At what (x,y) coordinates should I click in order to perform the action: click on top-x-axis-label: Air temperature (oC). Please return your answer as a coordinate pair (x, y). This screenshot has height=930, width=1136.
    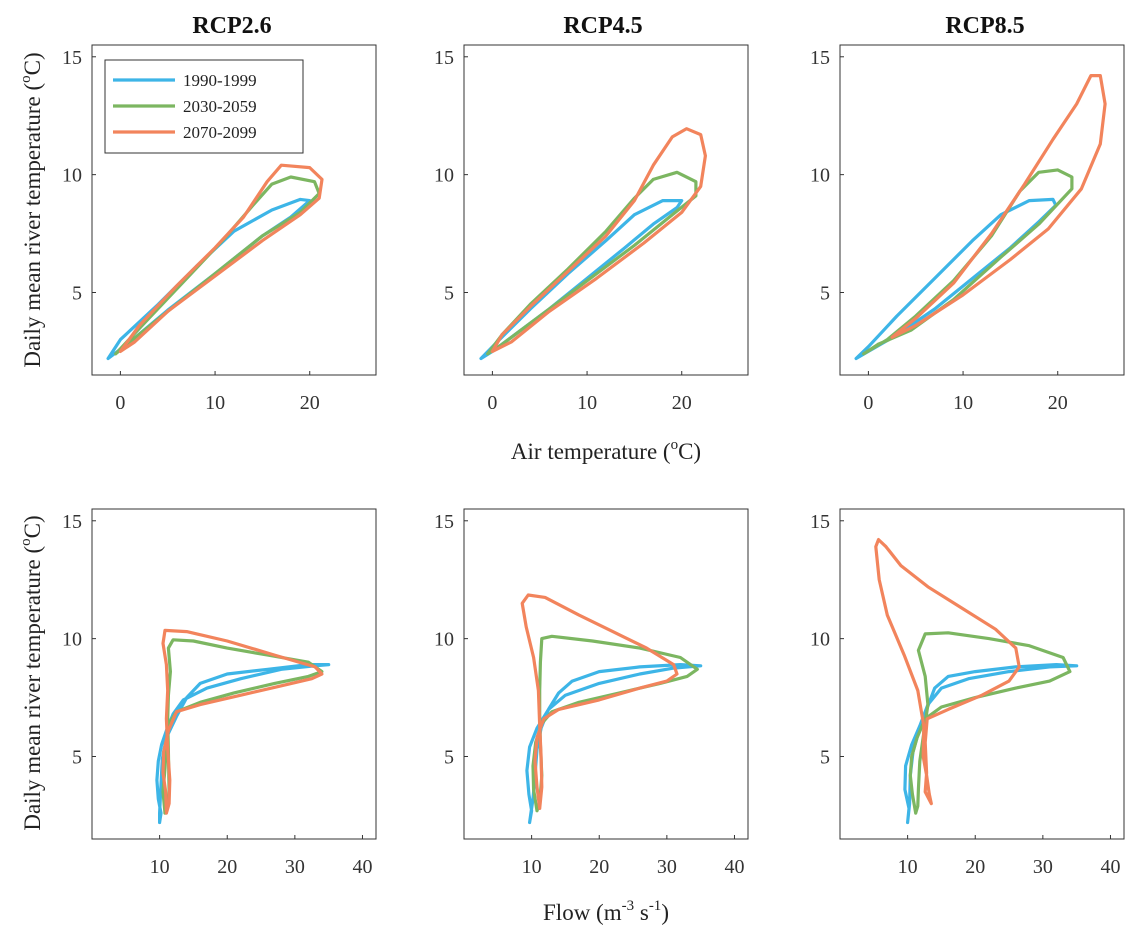
    Looking at the image, I should click on (606, 450).